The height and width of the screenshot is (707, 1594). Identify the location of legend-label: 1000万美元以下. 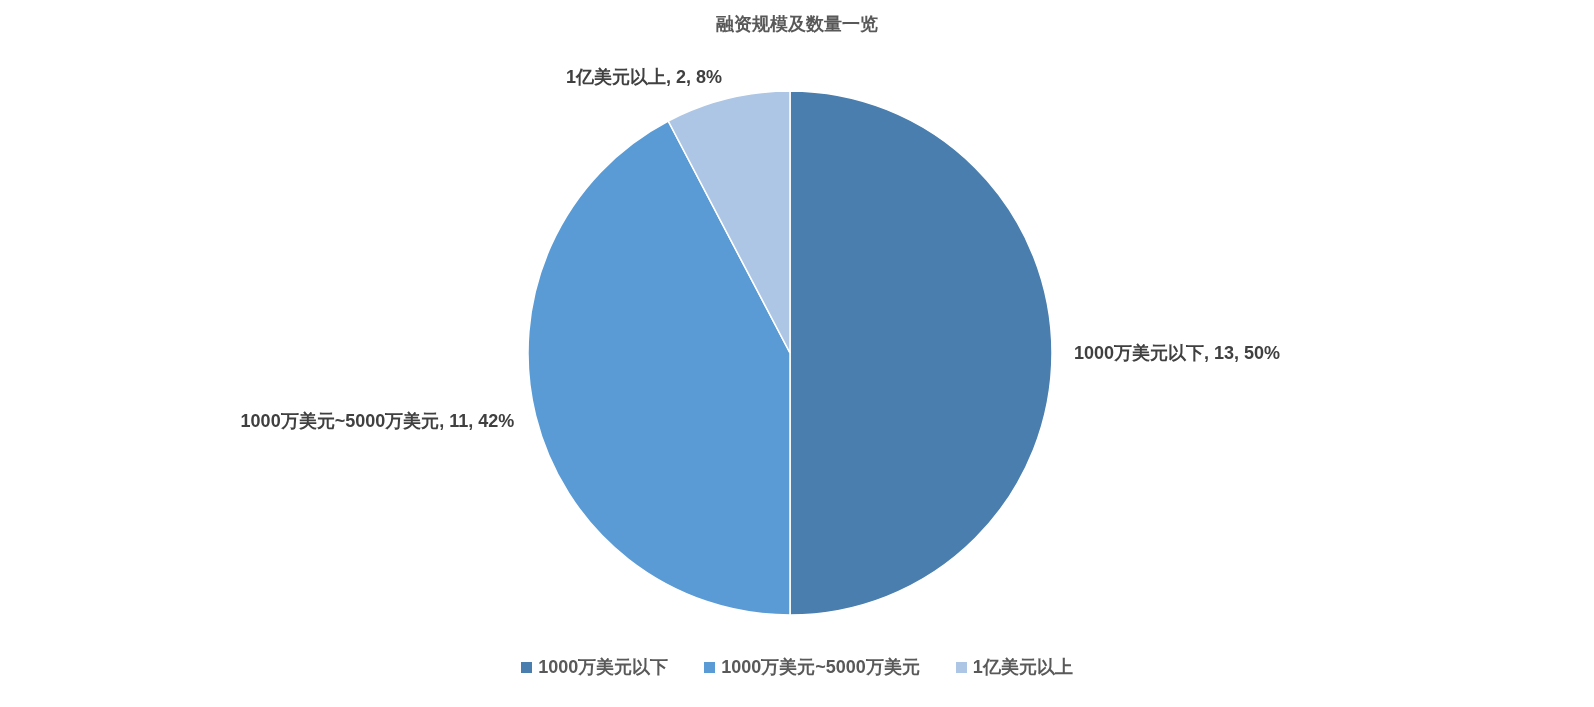
(603, 667).